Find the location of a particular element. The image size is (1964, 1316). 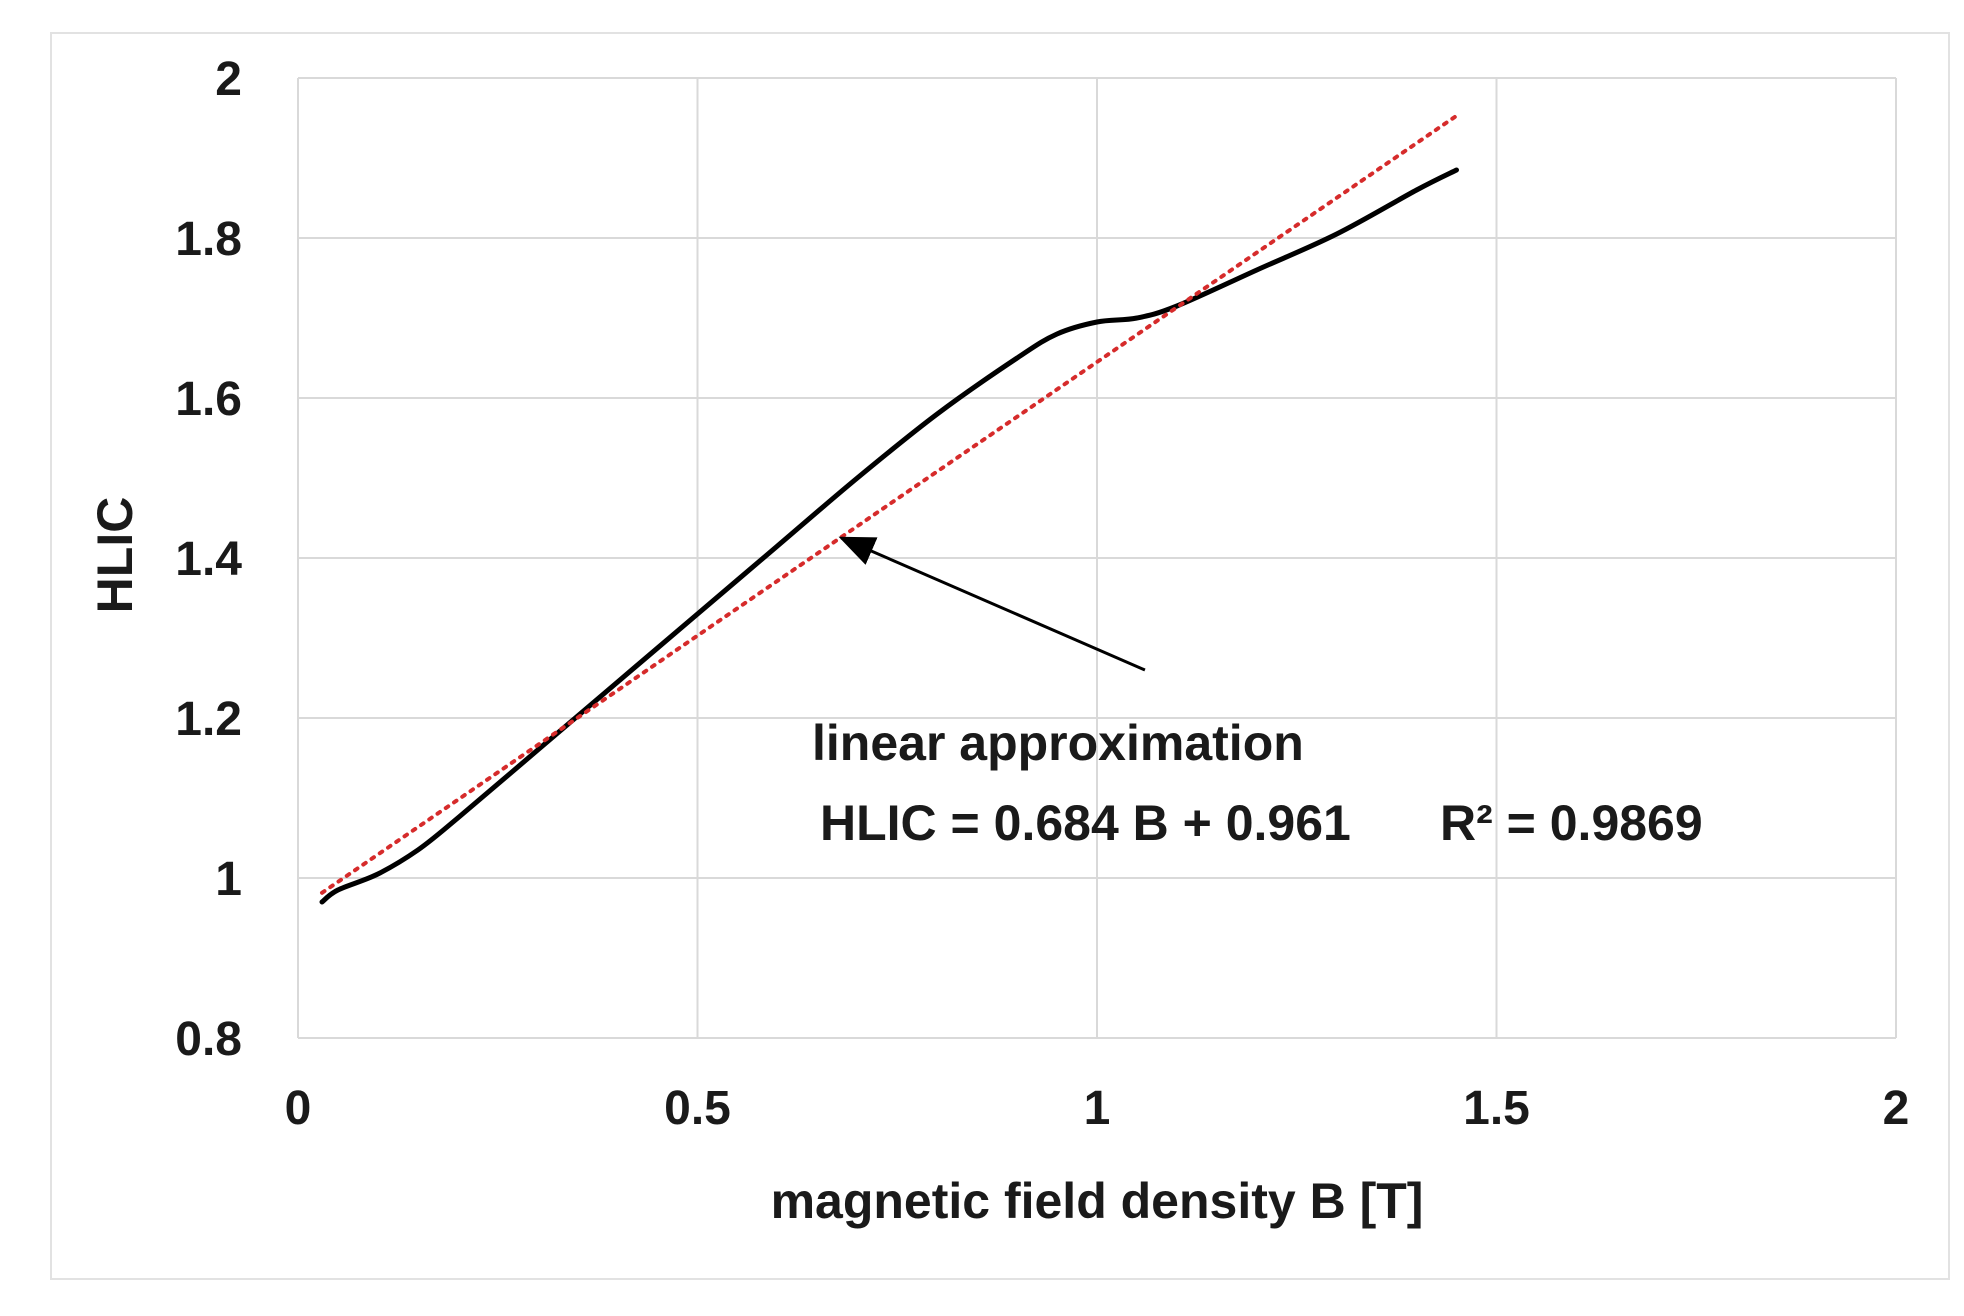

y-tick-label-2: 1.2 is located at coordinates (208, 719).